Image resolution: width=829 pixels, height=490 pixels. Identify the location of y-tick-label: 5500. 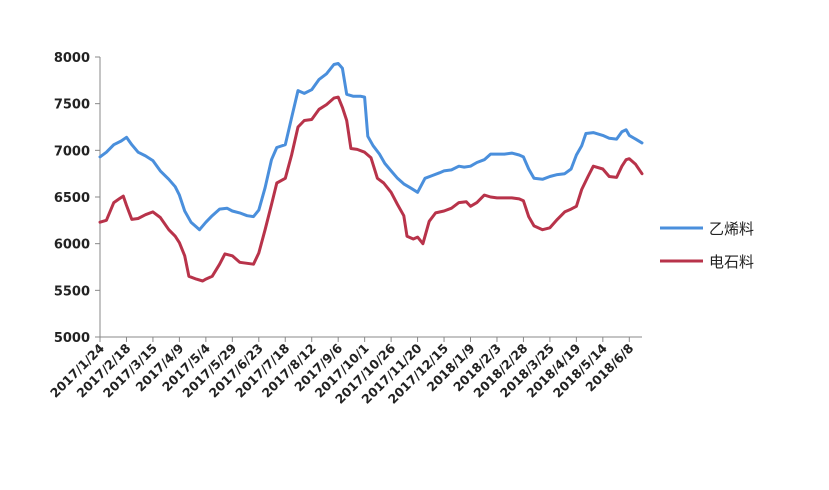
(72, 291).